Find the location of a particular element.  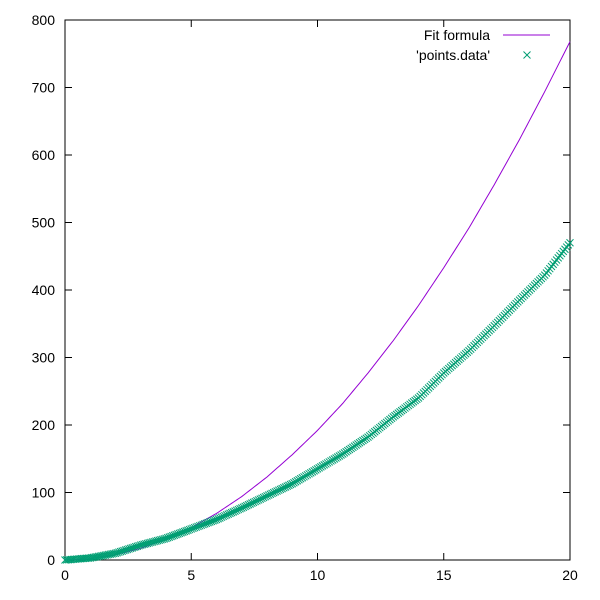

y-tick-label: 0 is located at coordinates (51, 560).